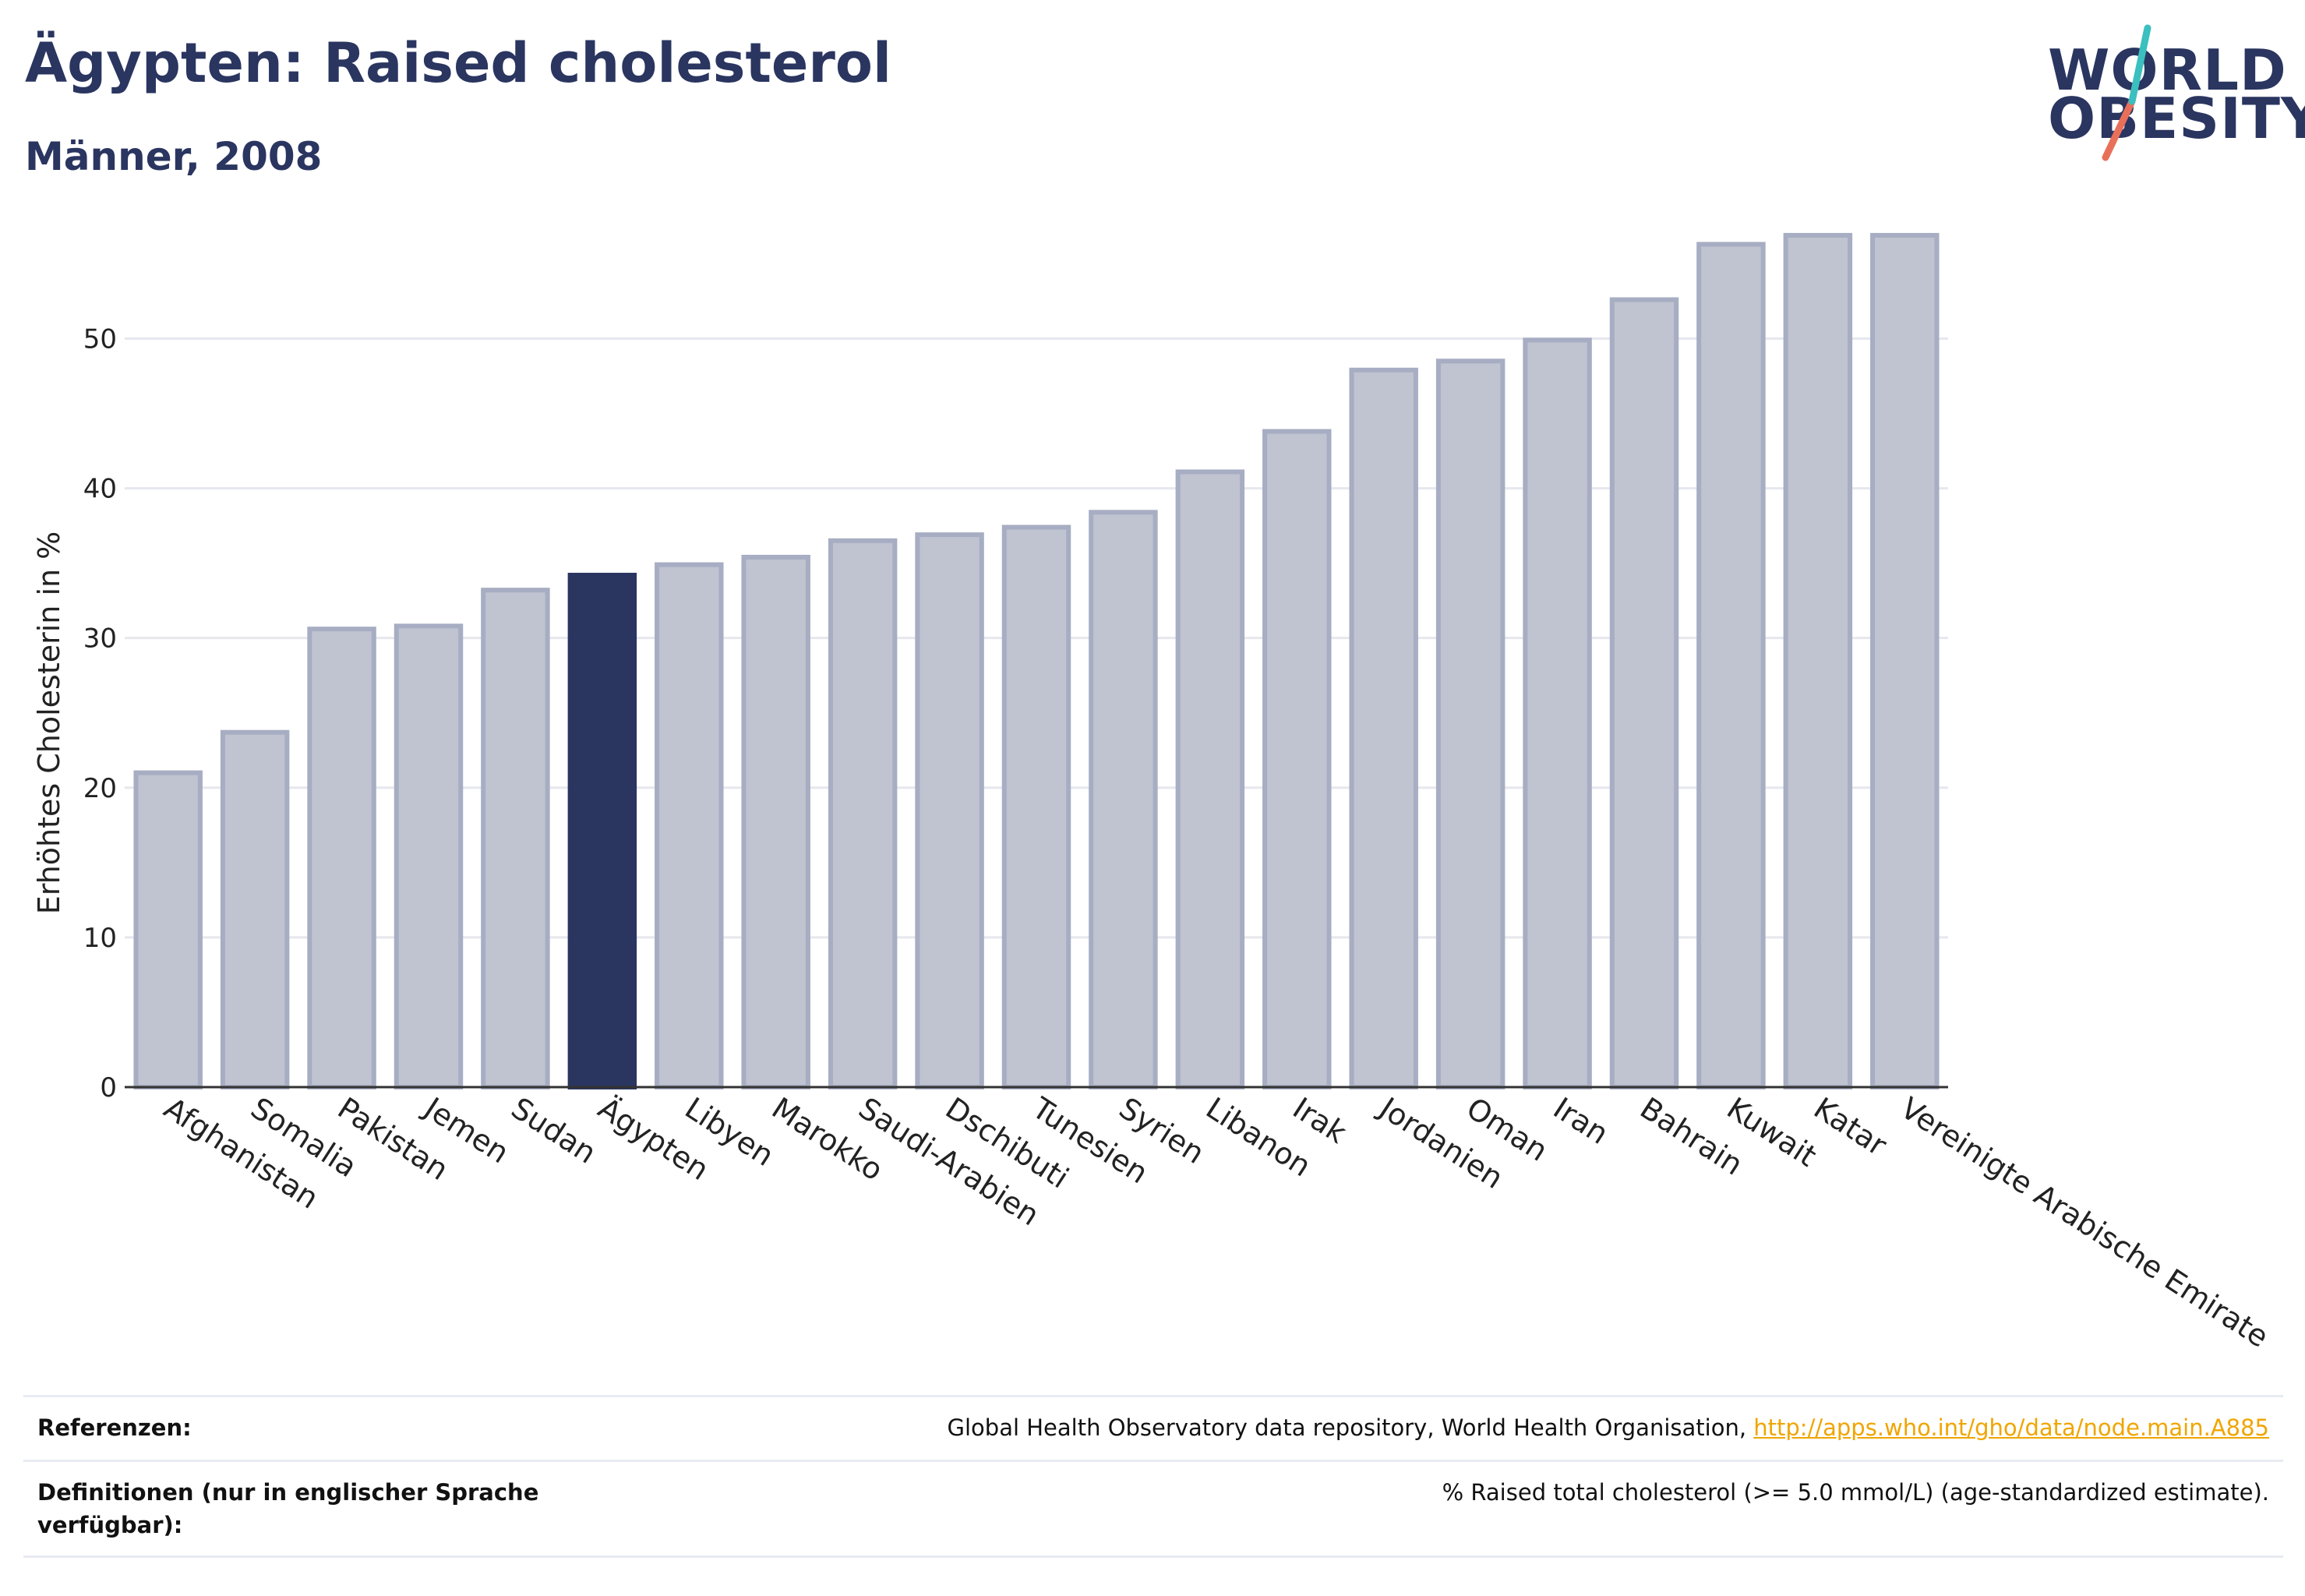  Describe the element at coordinates (2167, 70) in the screenshot. I see `logo-line-1: WORLD` at that location.